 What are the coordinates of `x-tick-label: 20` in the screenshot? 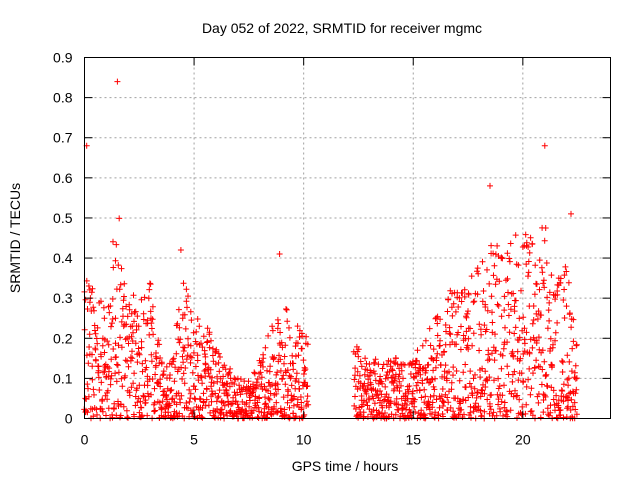 It's located at (523, 440).